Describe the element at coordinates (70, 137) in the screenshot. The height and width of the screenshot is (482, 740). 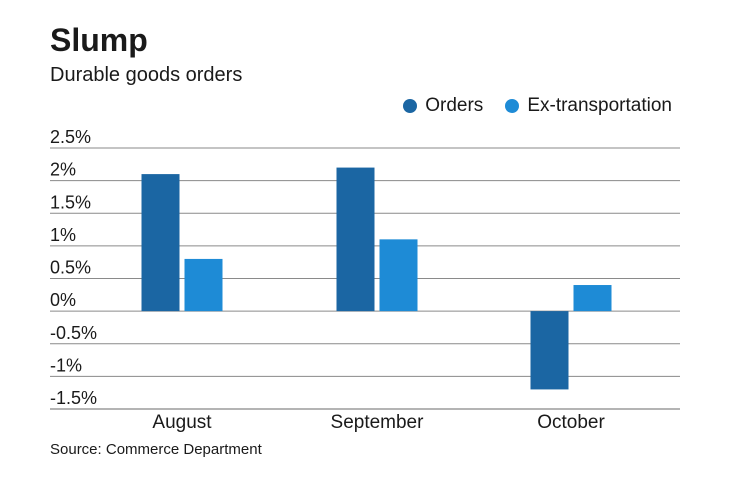
I see `y-tick-label: 2.5%` at that location.